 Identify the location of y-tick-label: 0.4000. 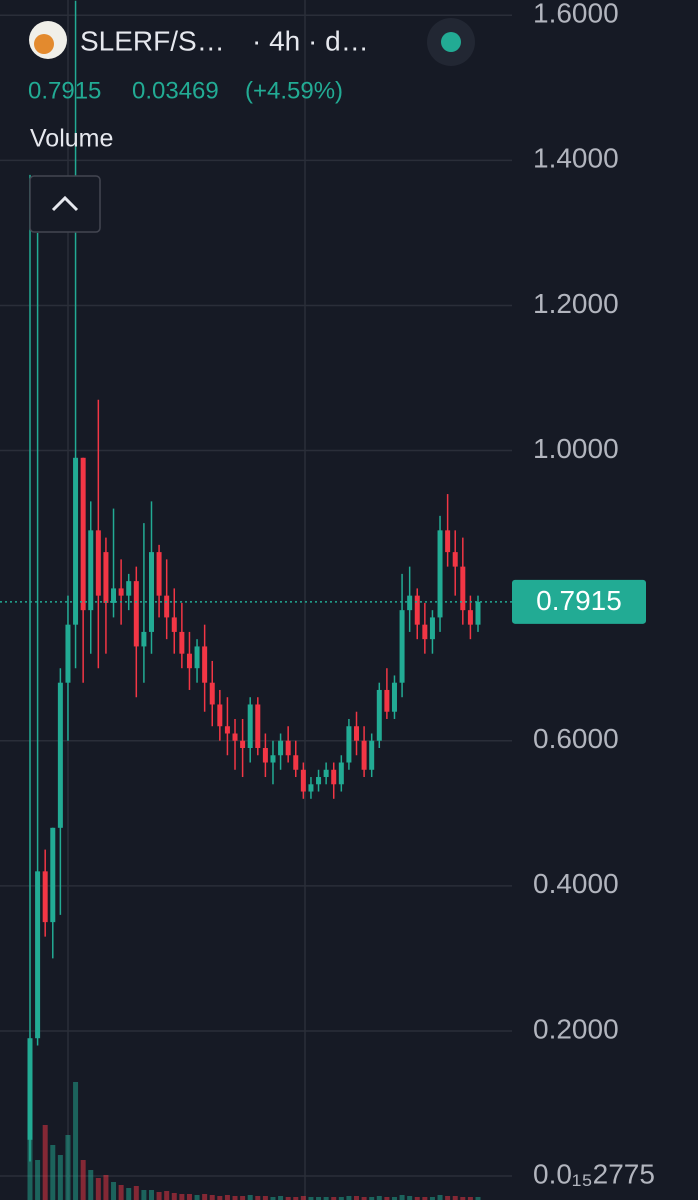
(576, 883).